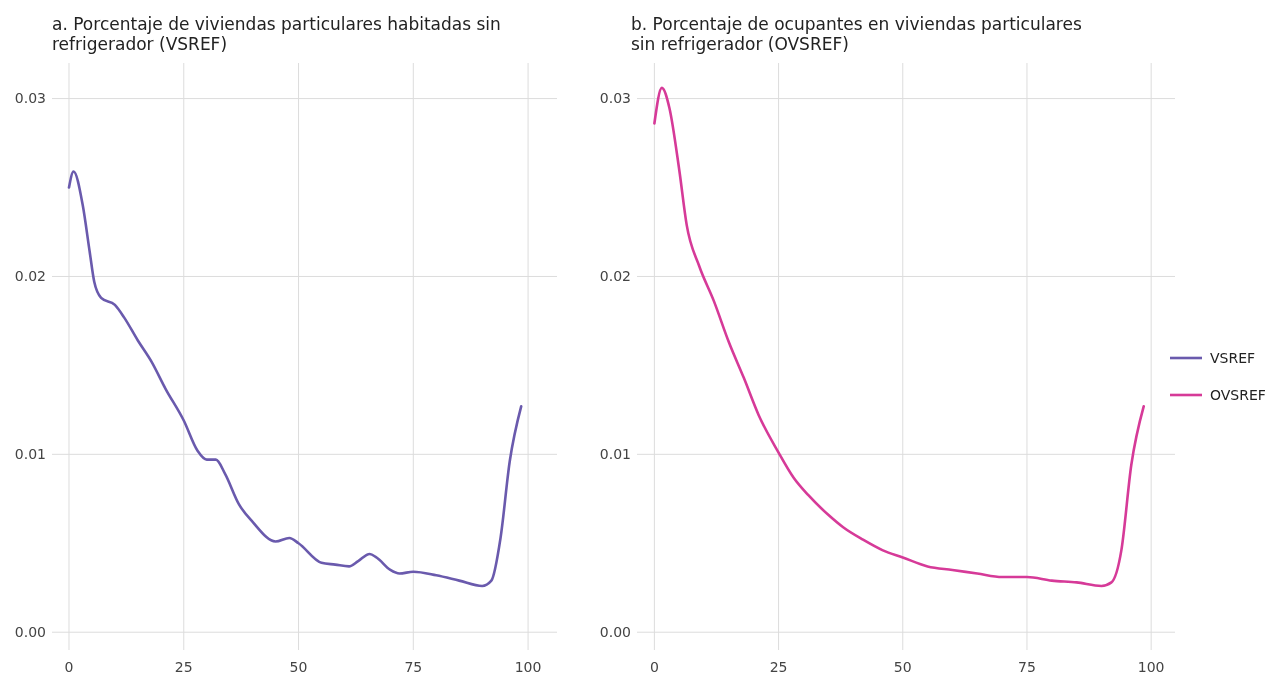 This screenshot has width=1280, height=679. What do you see at coordinates (1238, 394) in the screenshot?
I see `legend-label: OVSREF` at bounding box center [1238, 394].